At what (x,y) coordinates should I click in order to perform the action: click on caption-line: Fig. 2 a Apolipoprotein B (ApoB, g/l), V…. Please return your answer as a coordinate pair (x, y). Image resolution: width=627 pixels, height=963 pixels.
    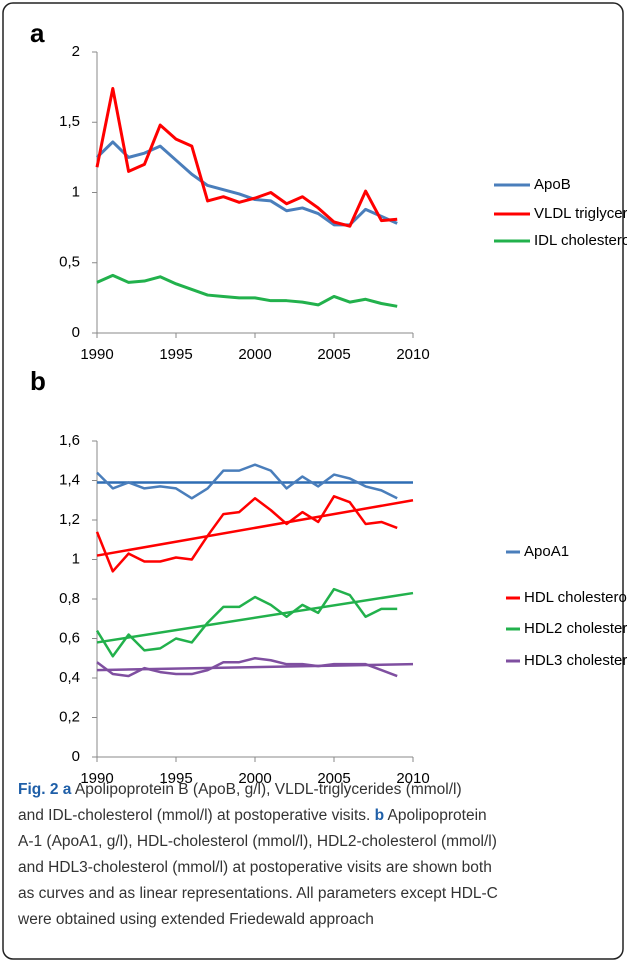
    Looking at the image, I should click on (240, 789).